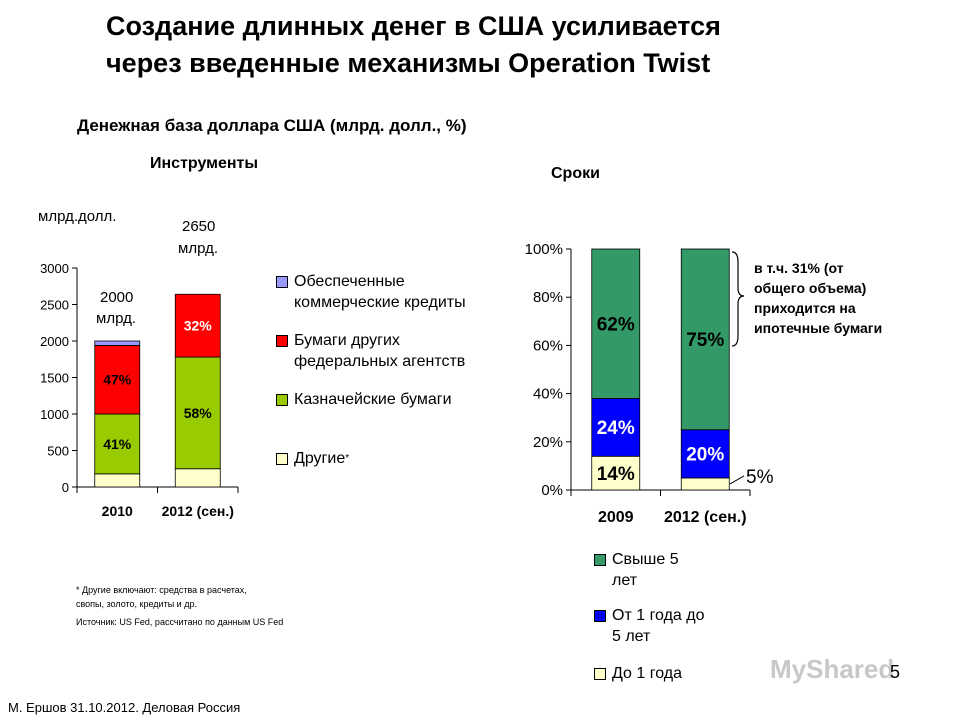 The image size is (960, 720). What do you see at coordinates (117, 511) in the screenshot?
I see `x-category-label: 2010` at bounding box center [117, 511].